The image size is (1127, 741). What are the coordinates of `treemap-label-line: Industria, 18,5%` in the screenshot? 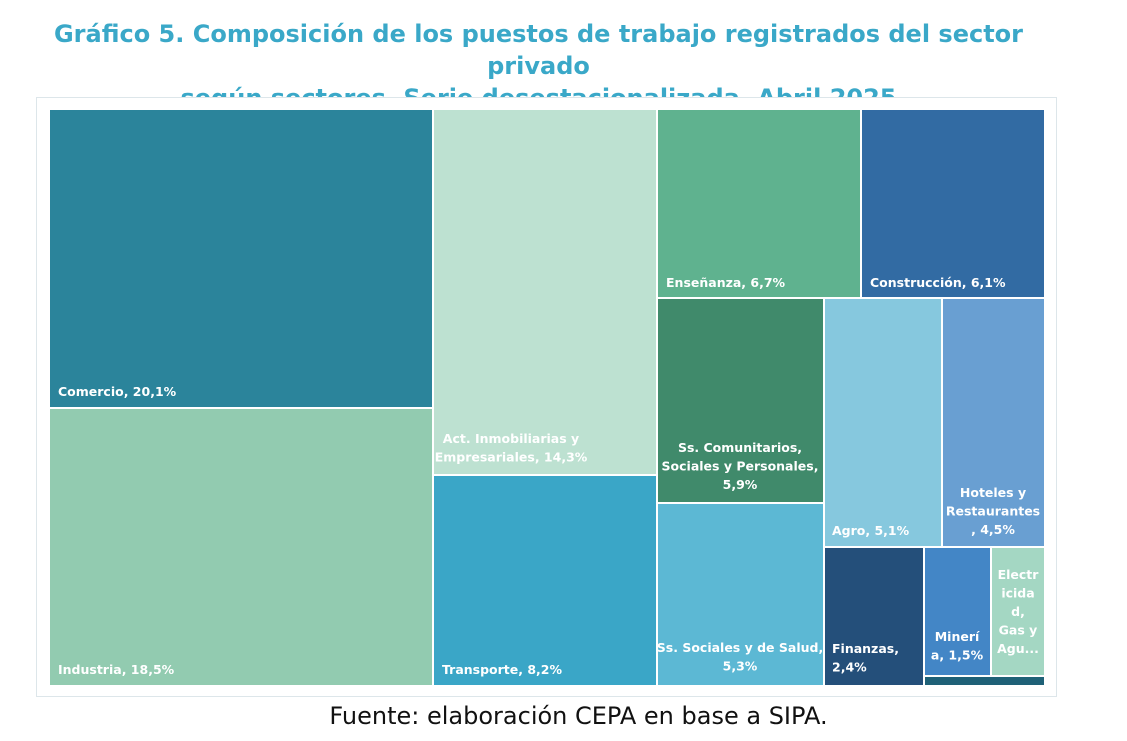 It's located at (116, 669).